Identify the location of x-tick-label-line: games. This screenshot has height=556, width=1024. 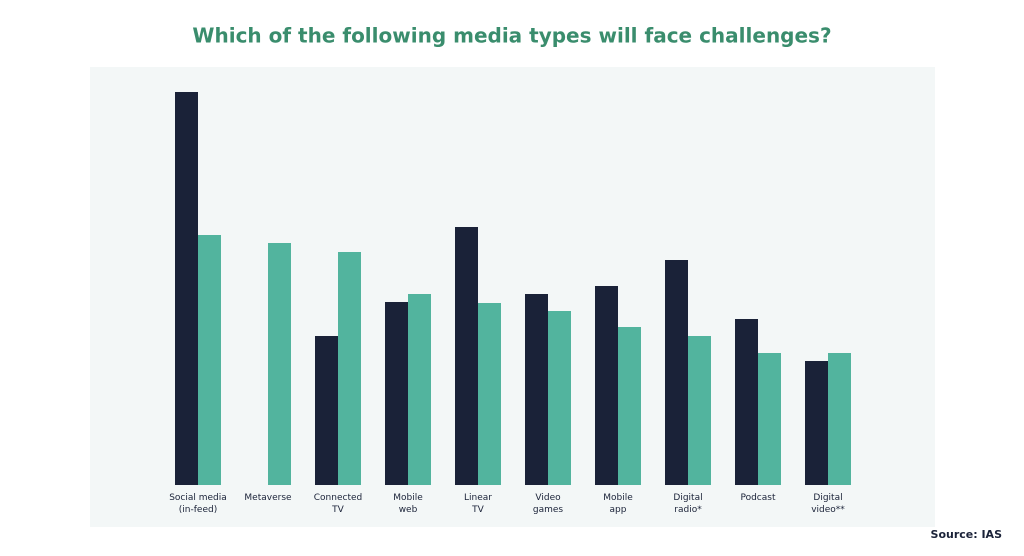
(548, 510).